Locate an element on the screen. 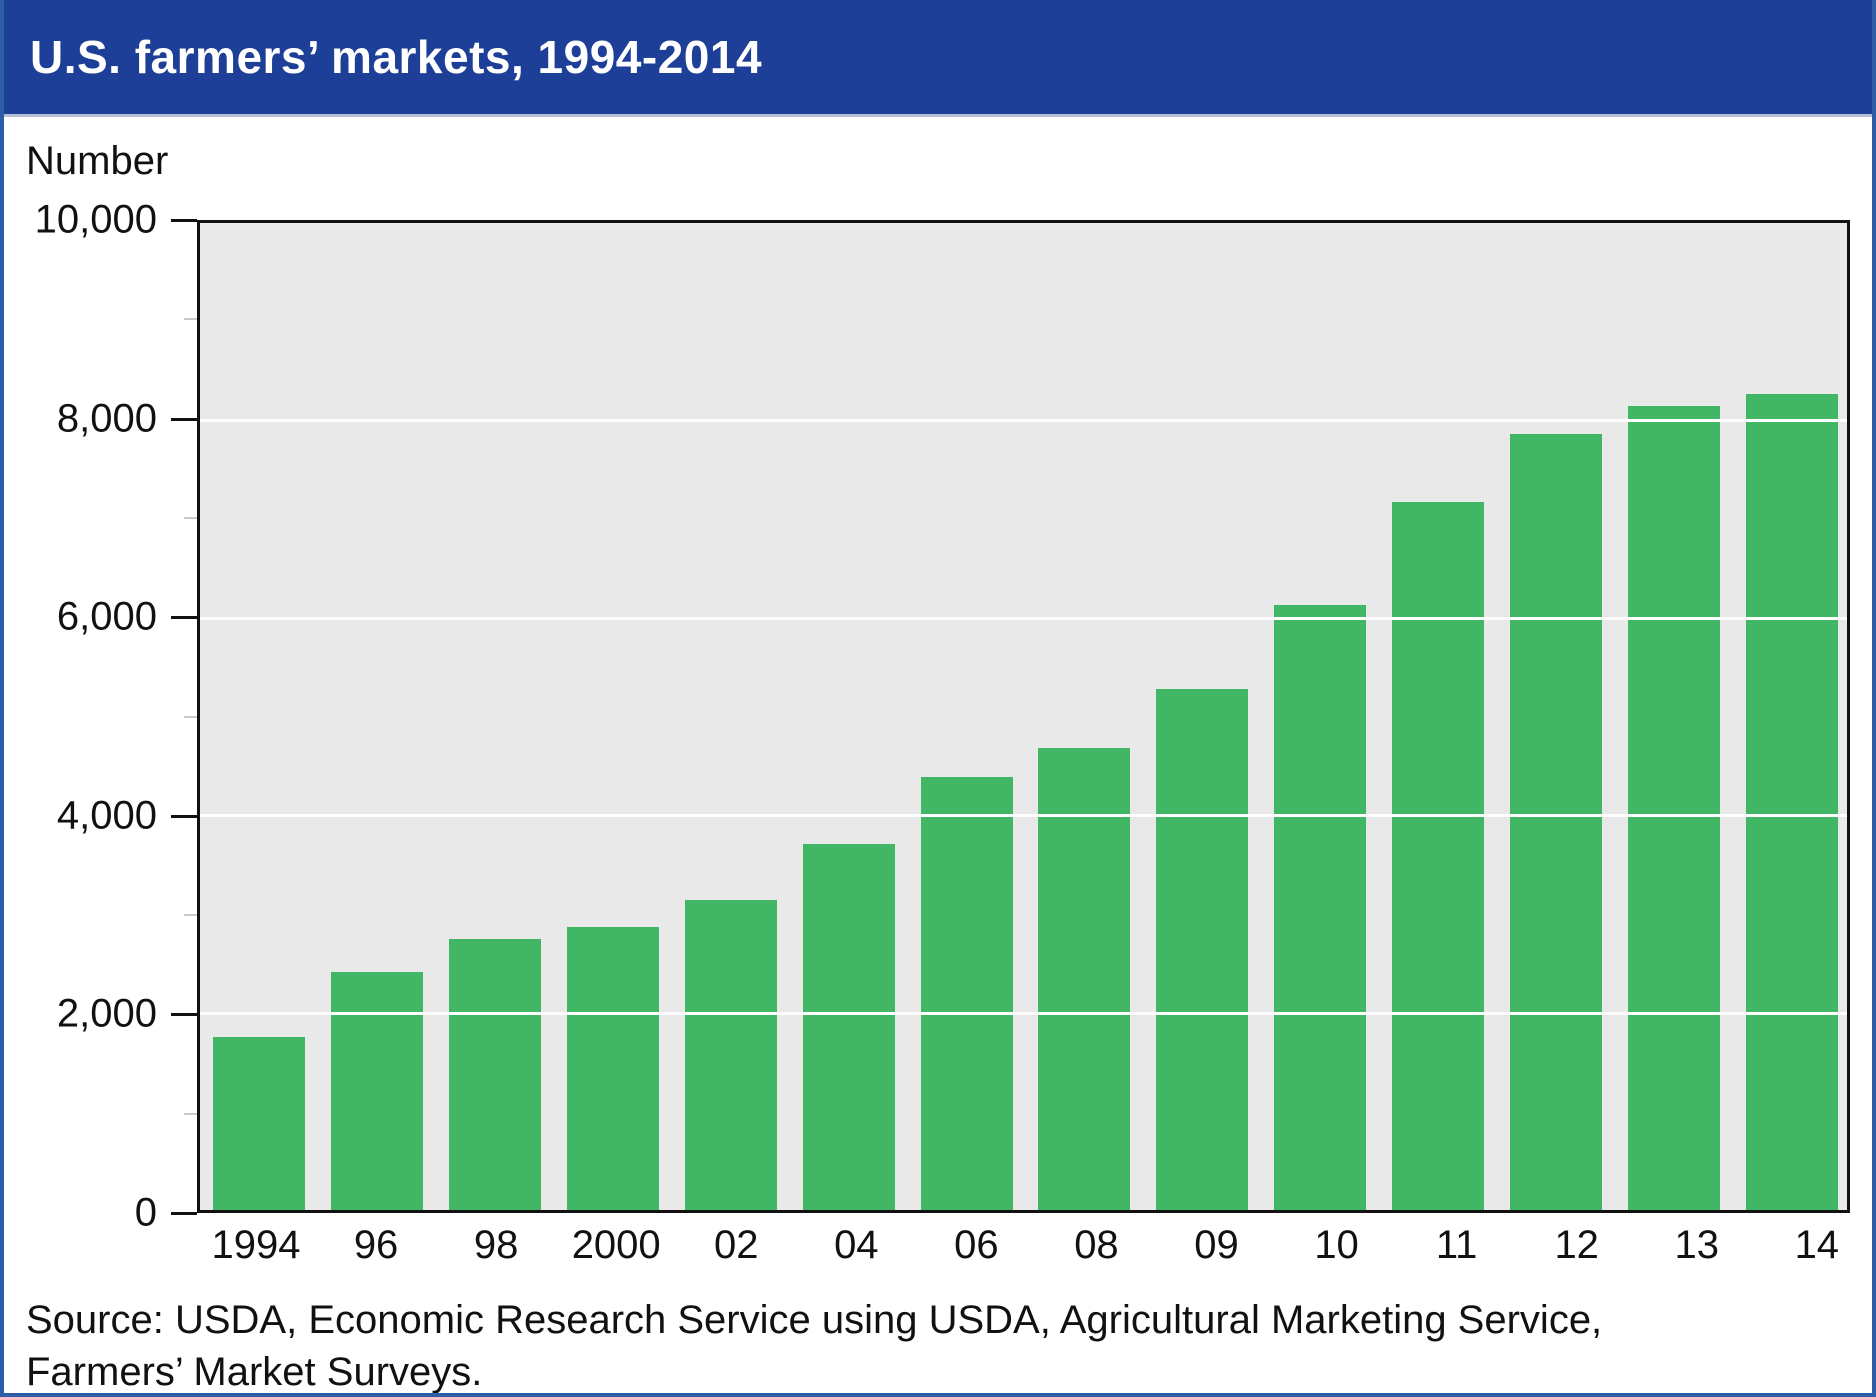 The image size is (1876, 1397). x-tick-cell-1994: 1994 is located at coordinates (256, 1245).